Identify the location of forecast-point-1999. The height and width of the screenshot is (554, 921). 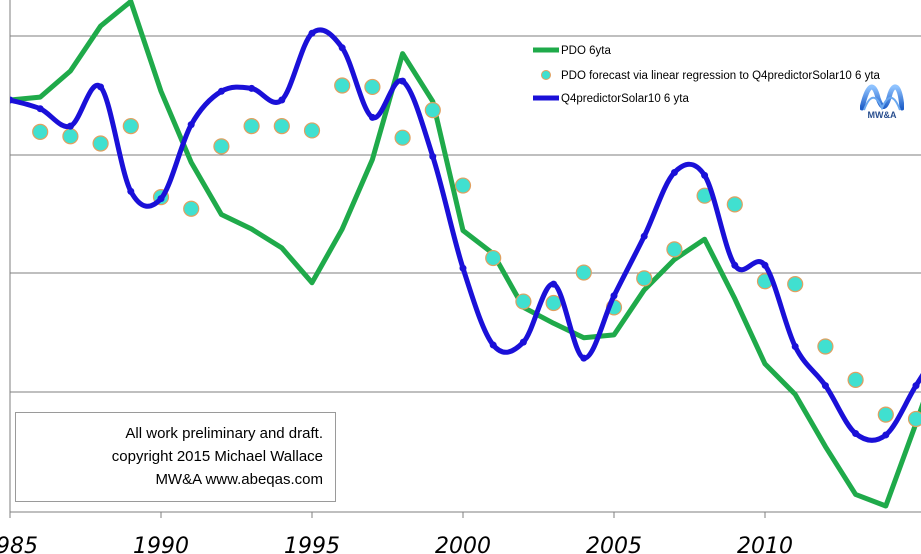
(432, 110).